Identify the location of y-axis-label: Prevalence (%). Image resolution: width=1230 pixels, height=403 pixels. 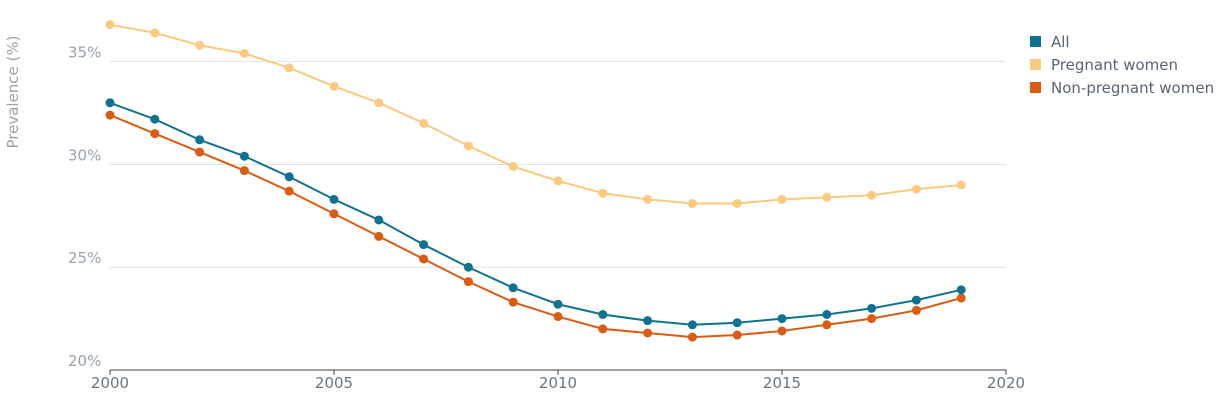
(13, 91).